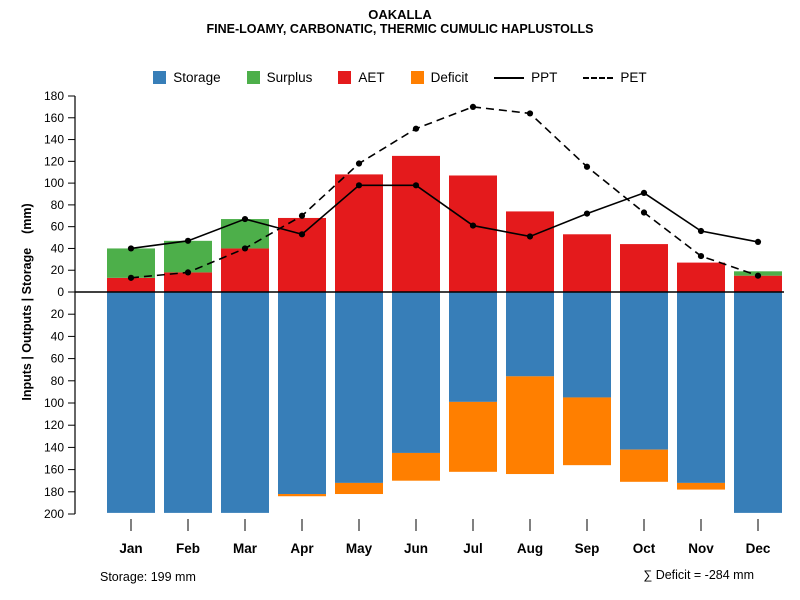 This screenshot has width=800, height=600. I want to click on month-label: Jan, so click(130, 548).